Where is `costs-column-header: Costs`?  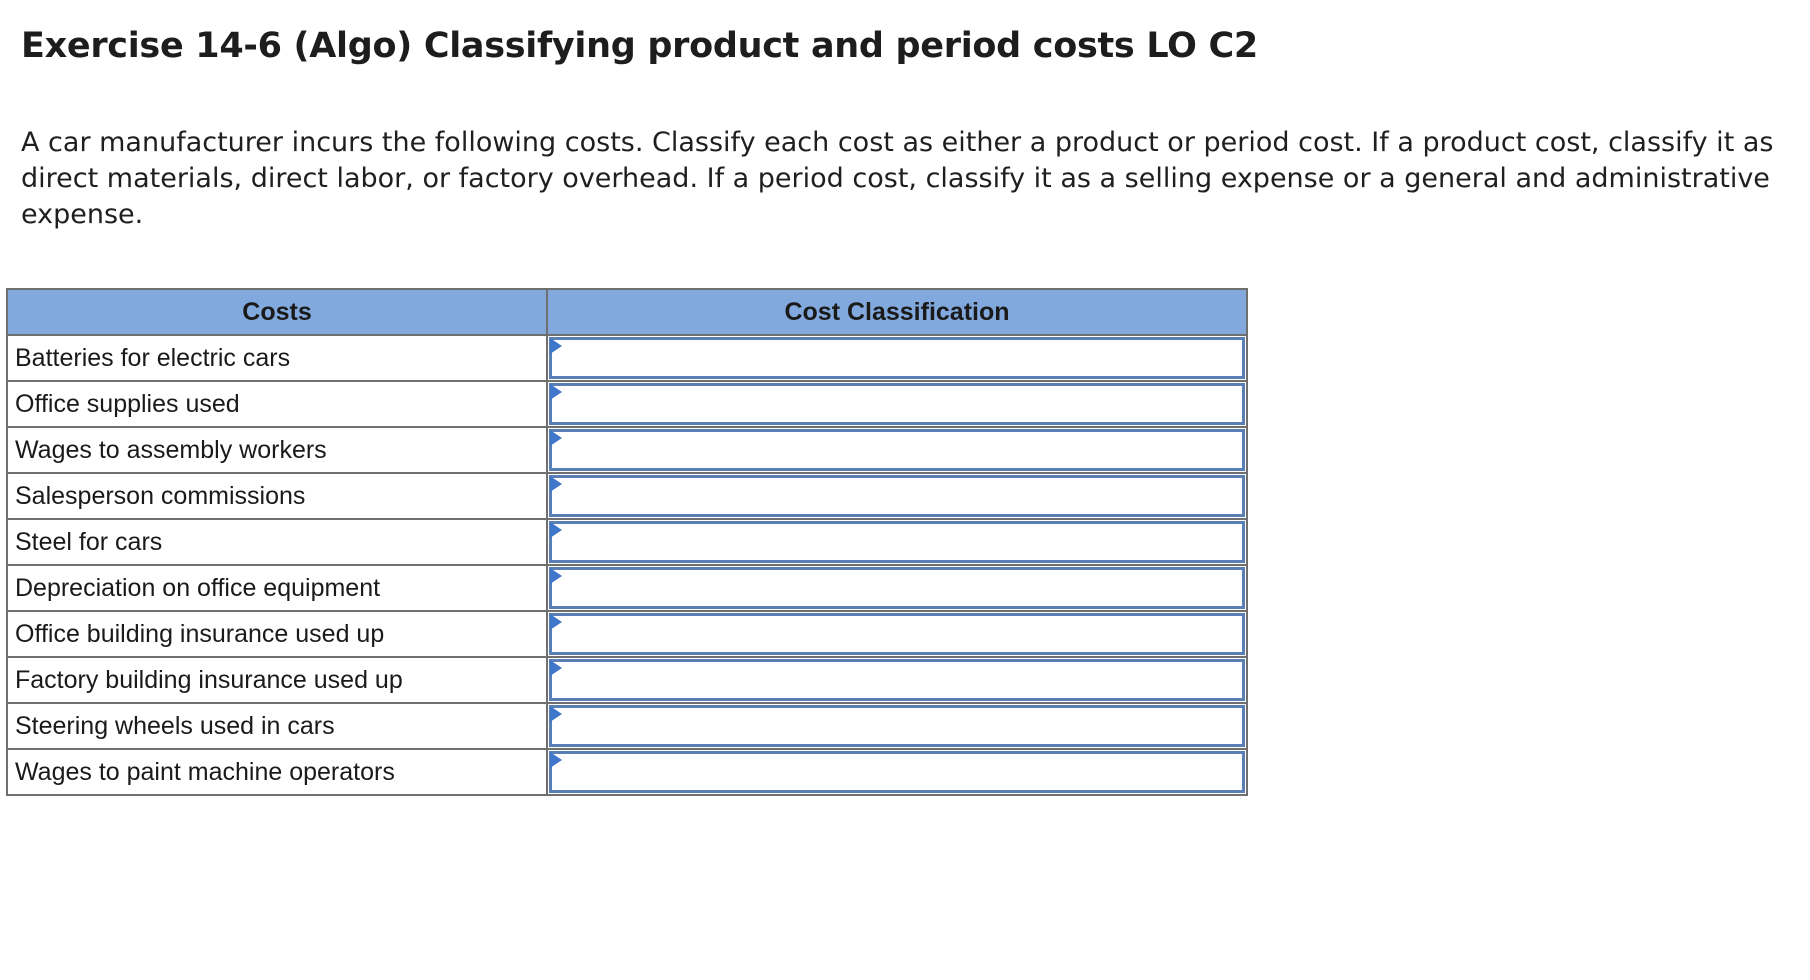
costs-column-header: Costs is located at coordinates (277, 312).